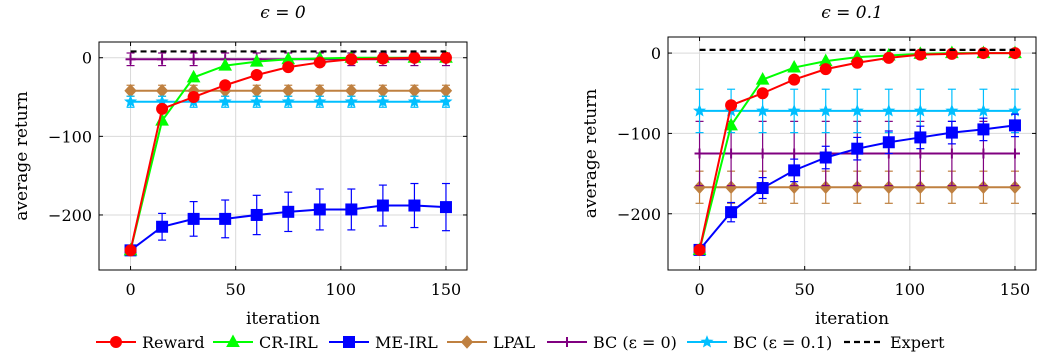 This screenshot has height=358, width=1053. I want to click on legend-item-reward: Reward, so click(150, 342).